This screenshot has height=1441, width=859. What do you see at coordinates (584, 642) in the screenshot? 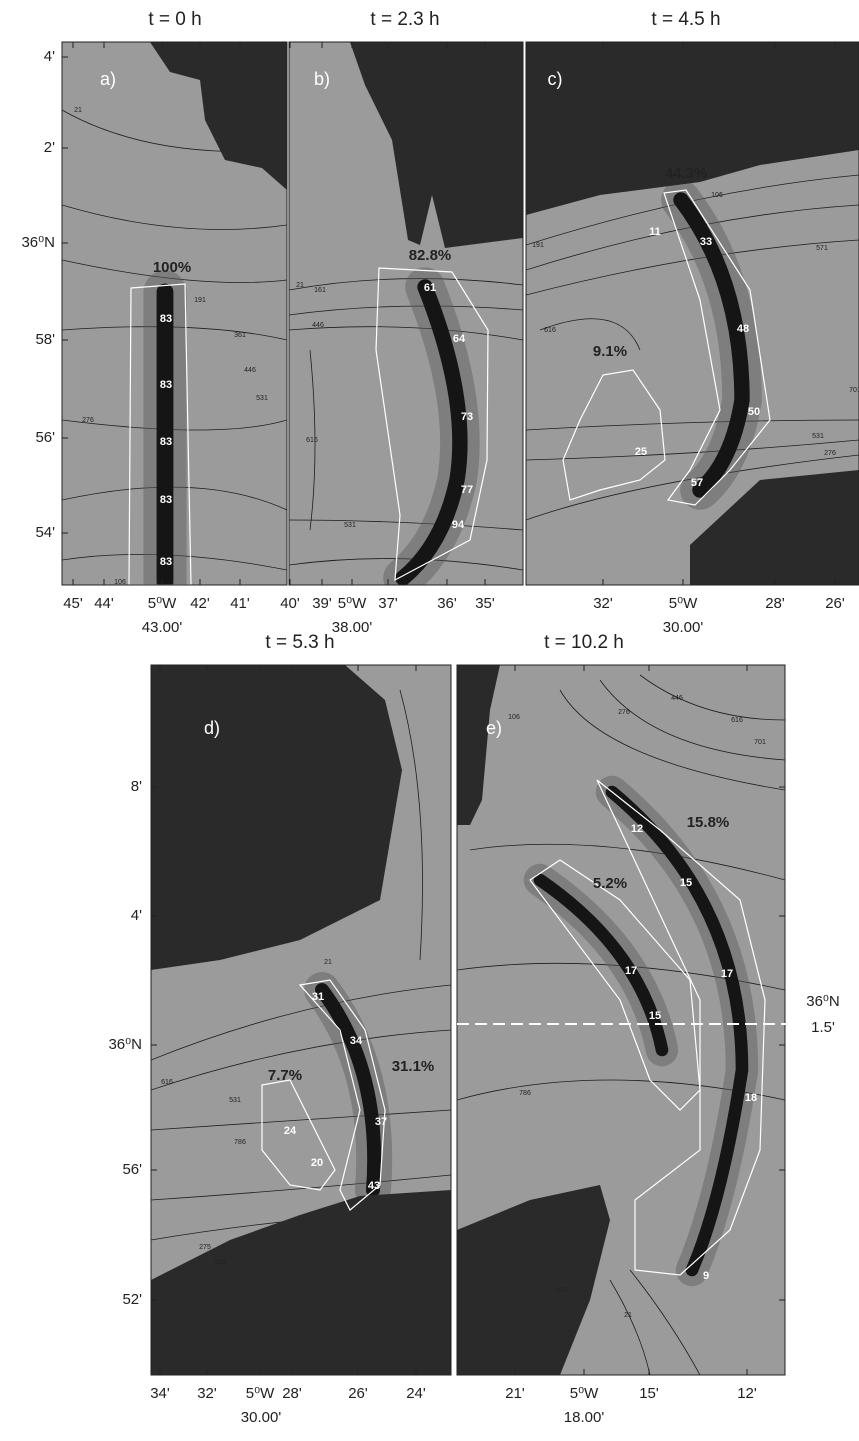
I see `panel-time: t = 10.2 h` at bounding box center [584, 642].